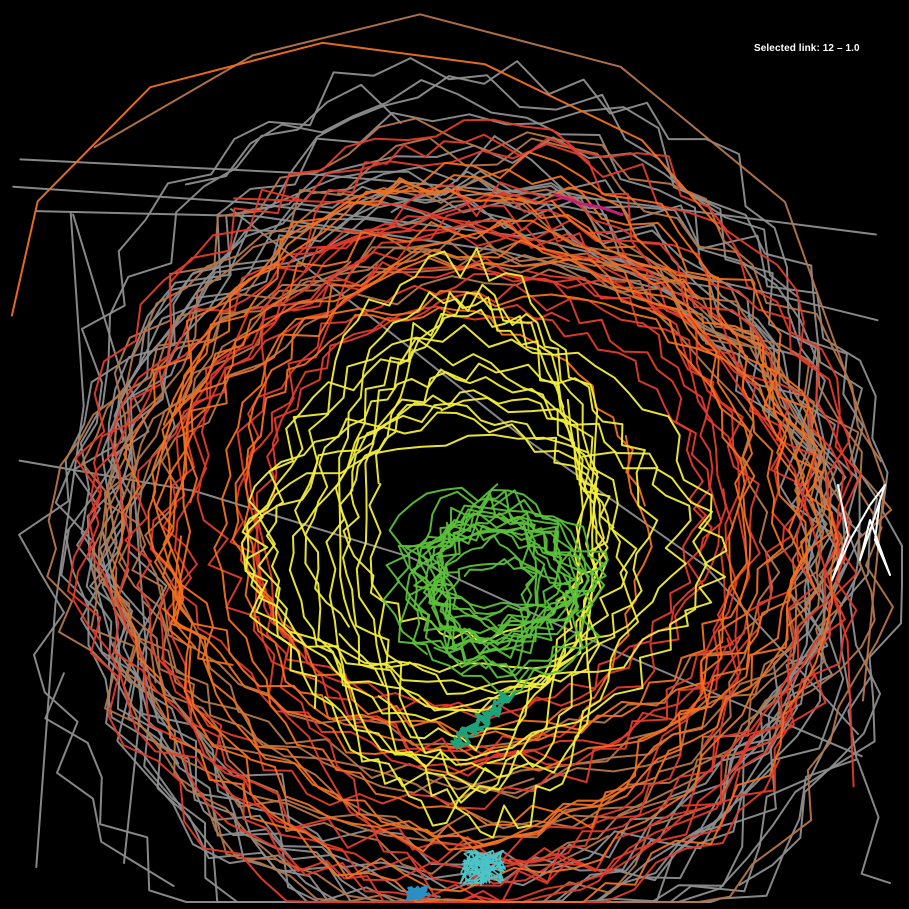 The width and height of the screenshot is (909, 909). What do you see at coordinates (588, 204) in the screenshot?
I see `magenta-trail` at bounding box center [588, 204].